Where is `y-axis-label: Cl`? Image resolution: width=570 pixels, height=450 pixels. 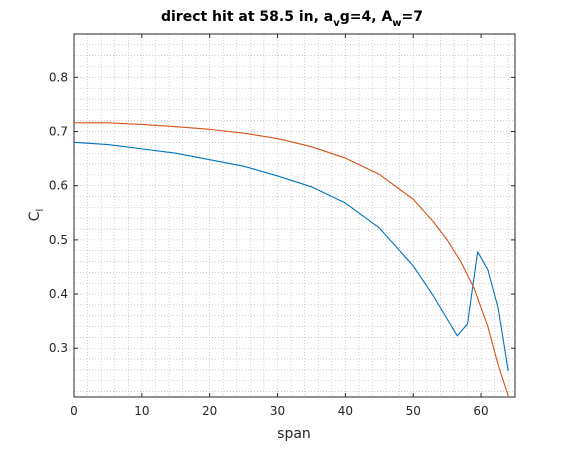
y-axis-label: Cl is located at coordinates (36, 215).